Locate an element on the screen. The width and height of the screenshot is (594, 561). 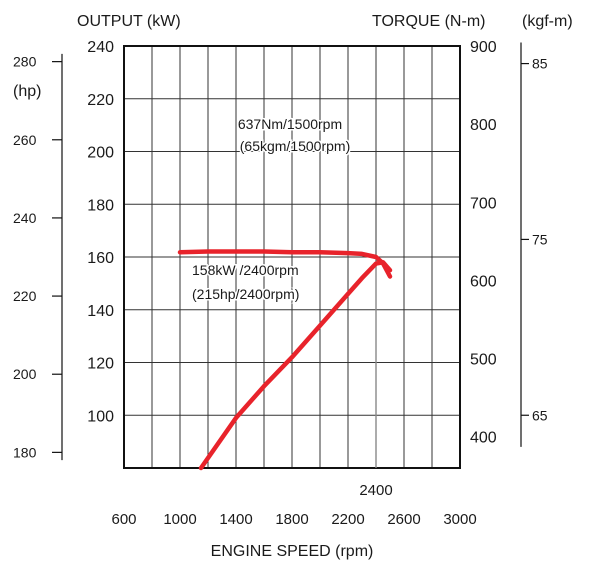
kgfm-tick-label: 85 is located at coordinates (540, 64).